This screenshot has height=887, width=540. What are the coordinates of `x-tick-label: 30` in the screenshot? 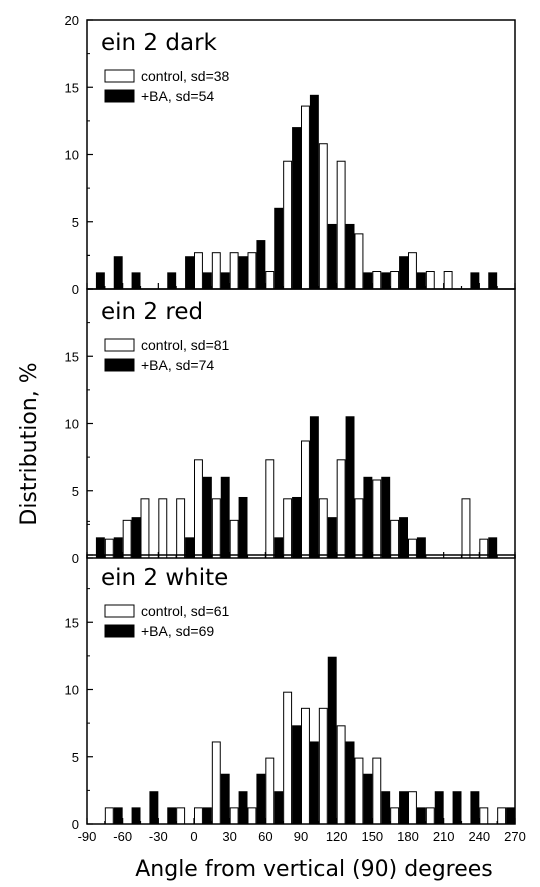 It's located at (229, 836).